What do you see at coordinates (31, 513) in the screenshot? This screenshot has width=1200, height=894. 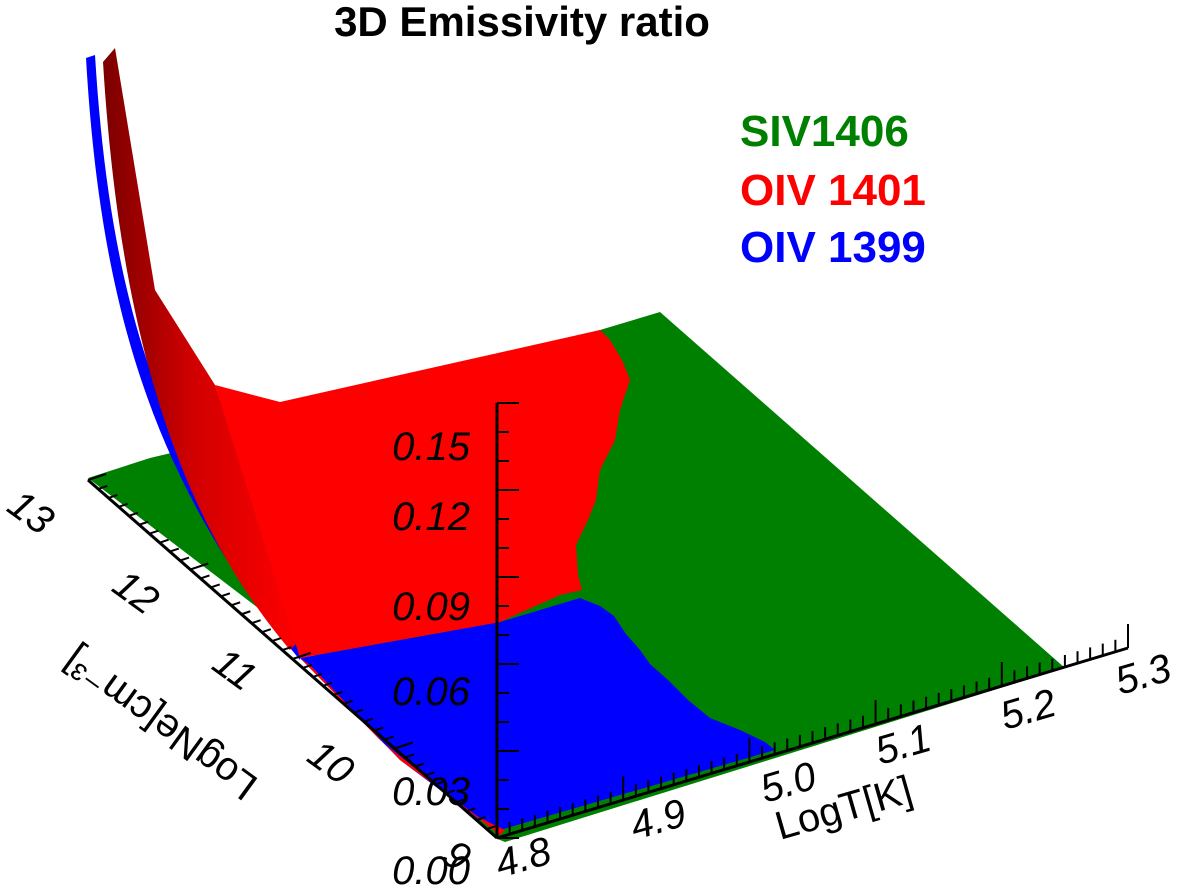 I see `y-tick-label: 13` at bounding box center [31, 513].